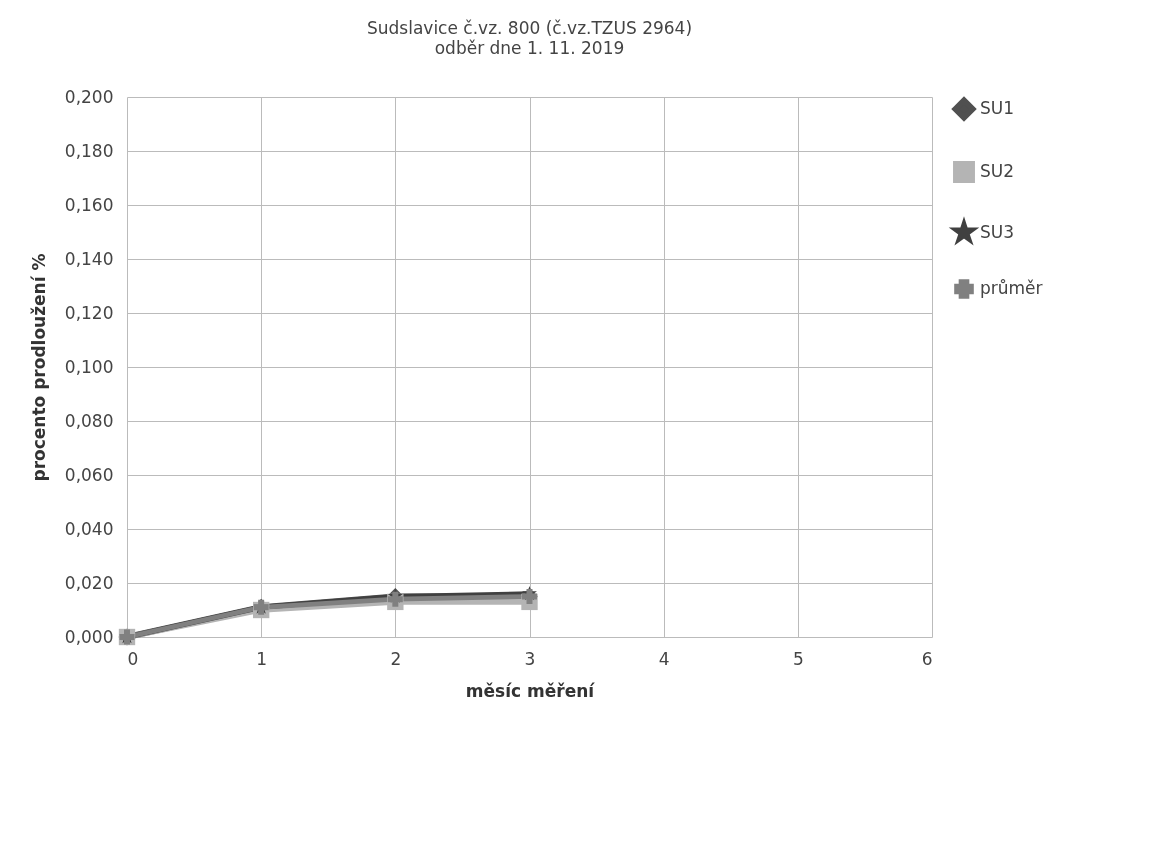 This screenshot has height=845, width=1175. What do you see at coordinates (927, 658) in the screenshot?
I see `x-tick-label: 6` at bounding box center [927, 658].